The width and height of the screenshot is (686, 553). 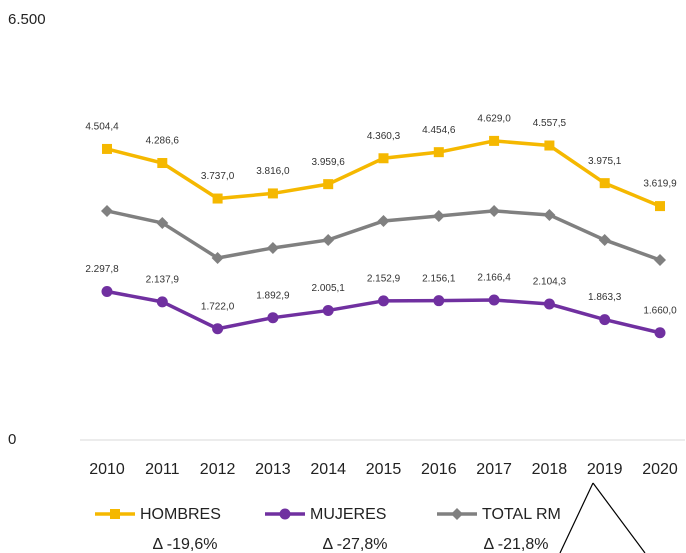 What do you see at coordinates (273, 171) in the screenshot?
I see `data-label: 3.816,0` at bounding box center [273, 171].